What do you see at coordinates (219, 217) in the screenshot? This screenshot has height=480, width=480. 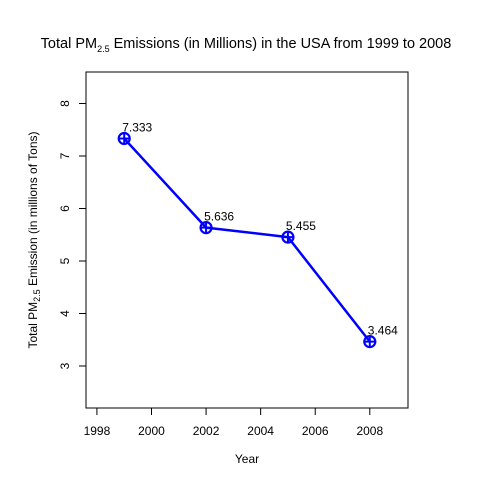 I see `data-label: 5.636` at bounding box center [219, 217].